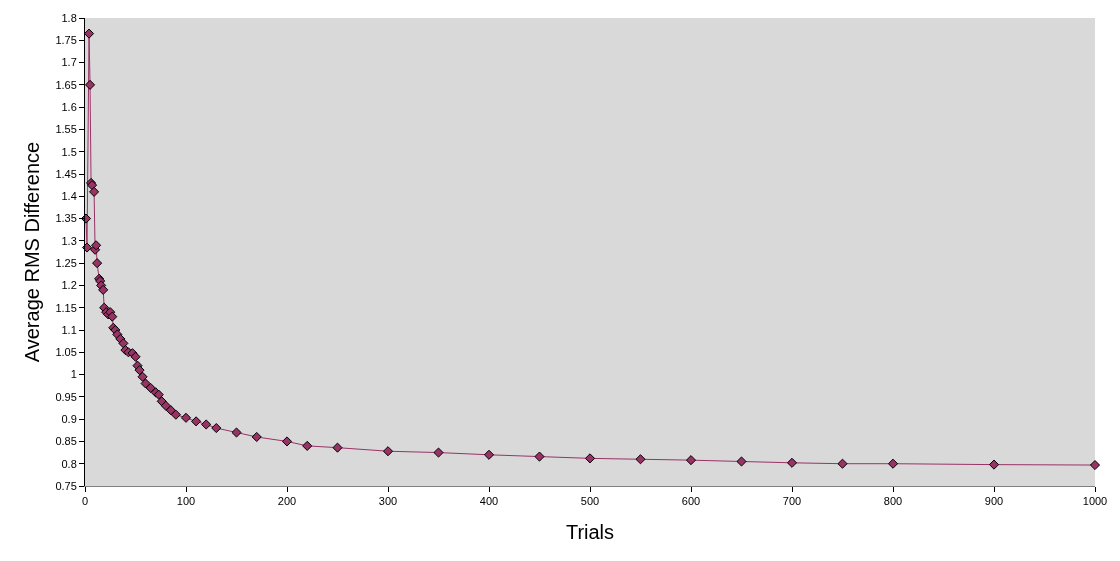  Describe the element at coordinates (69, 329) in the screenshot. I see `y-tick-label: 1.1` at that location.